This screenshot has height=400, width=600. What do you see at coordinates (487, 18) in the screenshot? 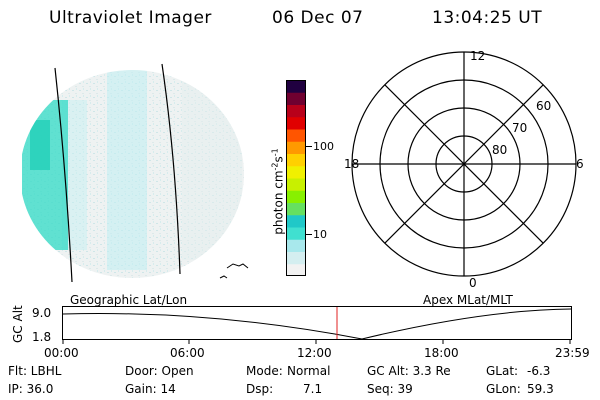
I see `time-label: 13:04:25 UT` at bounding box center [487, 18].